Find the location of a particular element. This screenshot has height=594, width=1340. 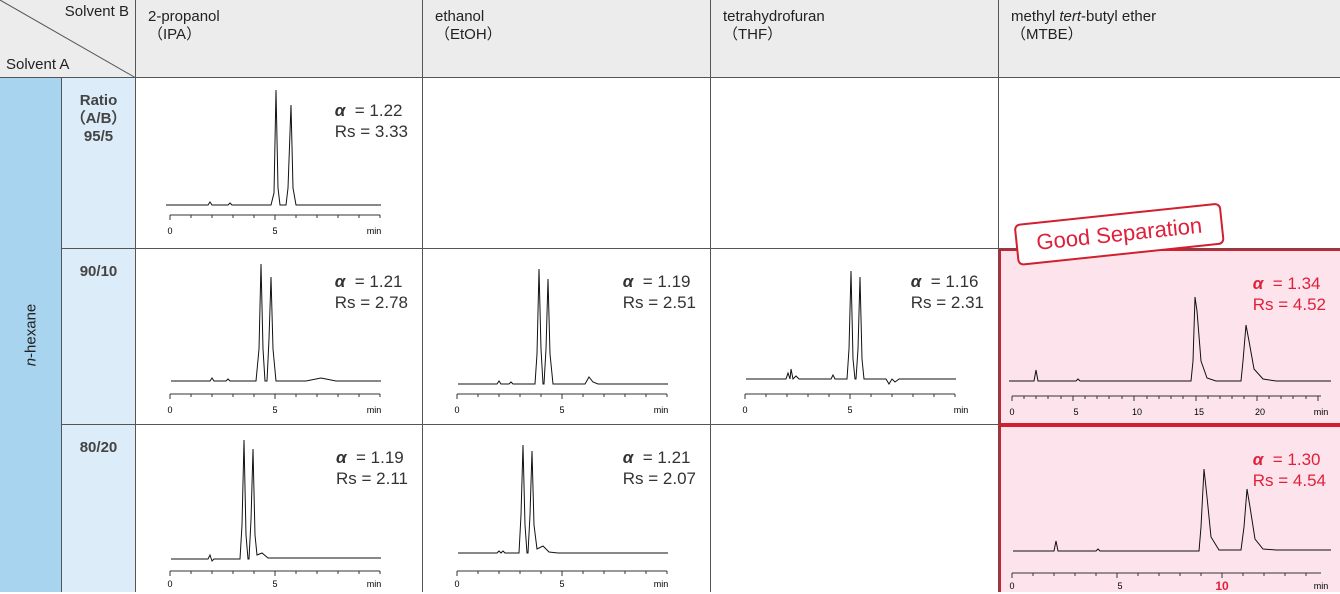

col-header-name: methyl tert-butyl ether is located at coordinates (1084, 16).